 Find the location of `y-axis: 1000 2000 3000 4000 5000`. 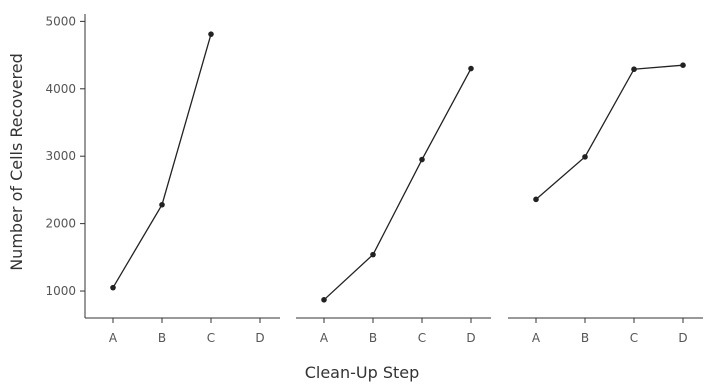

y-axis: 1000 2000 3000 4000 5000 is located at coordinates (65, 166).